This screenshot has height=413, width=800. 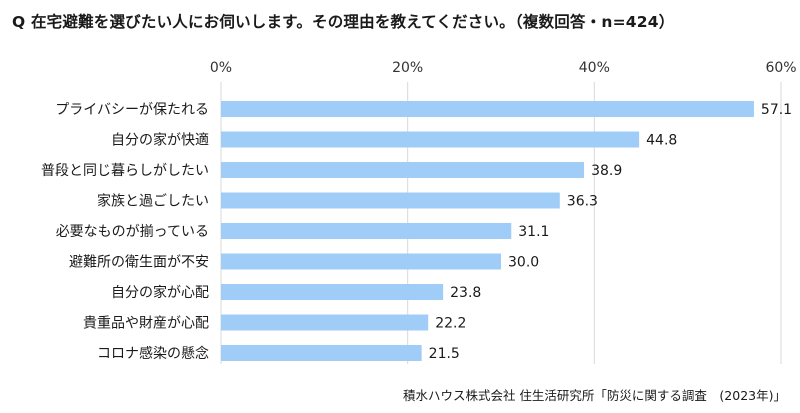 What do you see at coordinates (160, 292) in the screenshot?
I see `category-label: 自分の家が心配` at bounding box center [160, 292].